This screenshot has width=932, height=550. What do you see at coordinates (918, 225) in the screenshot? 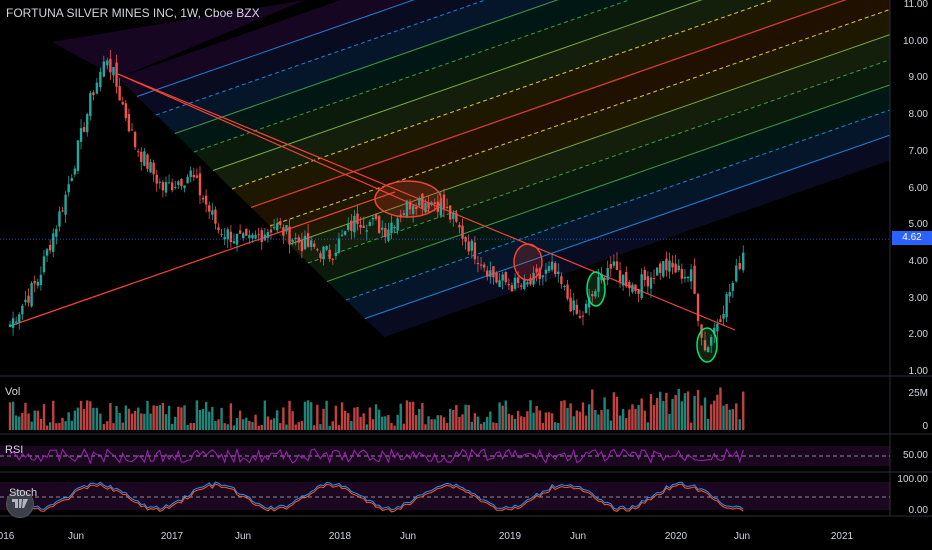
I see `price-tick-label: 5.00` at bounding box center [918, 225].